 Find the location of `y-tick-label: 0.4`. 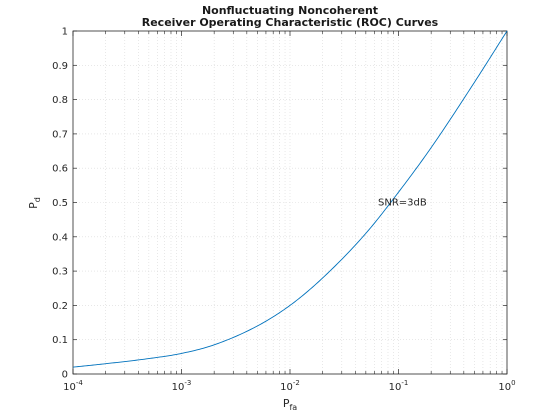

y-tick-label: 0.4 is located at coordinates (60, 237).